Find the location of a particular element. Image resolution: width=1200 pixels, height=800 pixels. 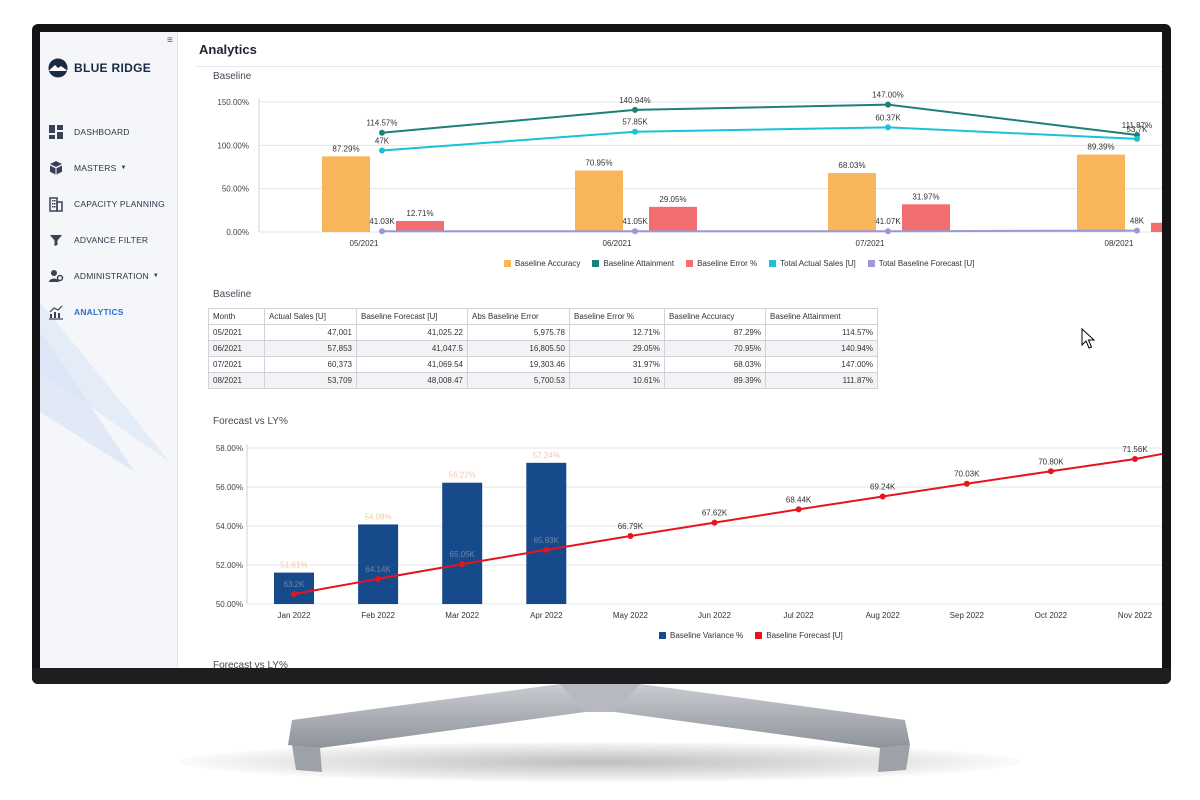

table-header: Actual Sales [U] is located at coordinates (310, 316).